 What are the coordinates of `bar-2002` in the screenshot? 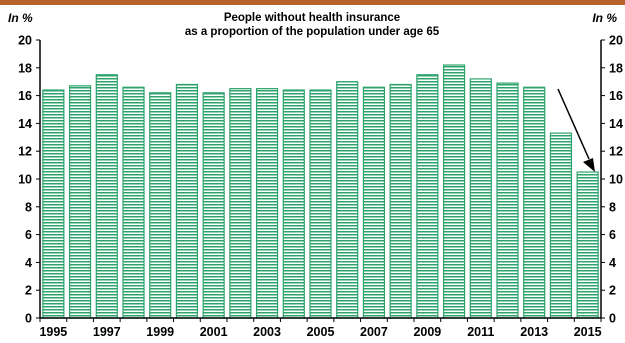 It's located at (240, 203).